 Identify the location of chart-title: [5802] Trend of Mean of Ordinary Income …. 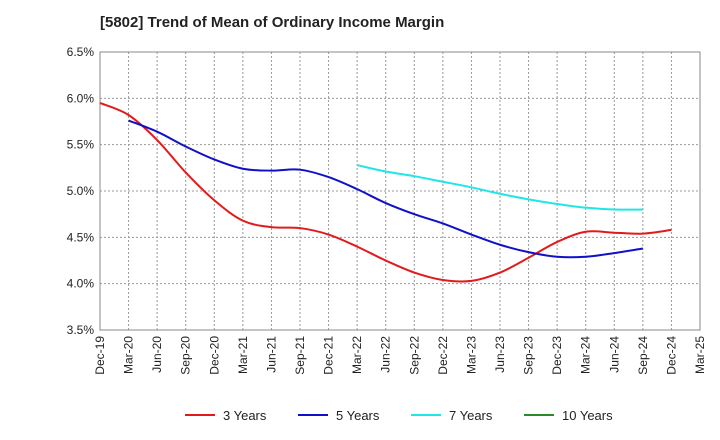
(272, 22).